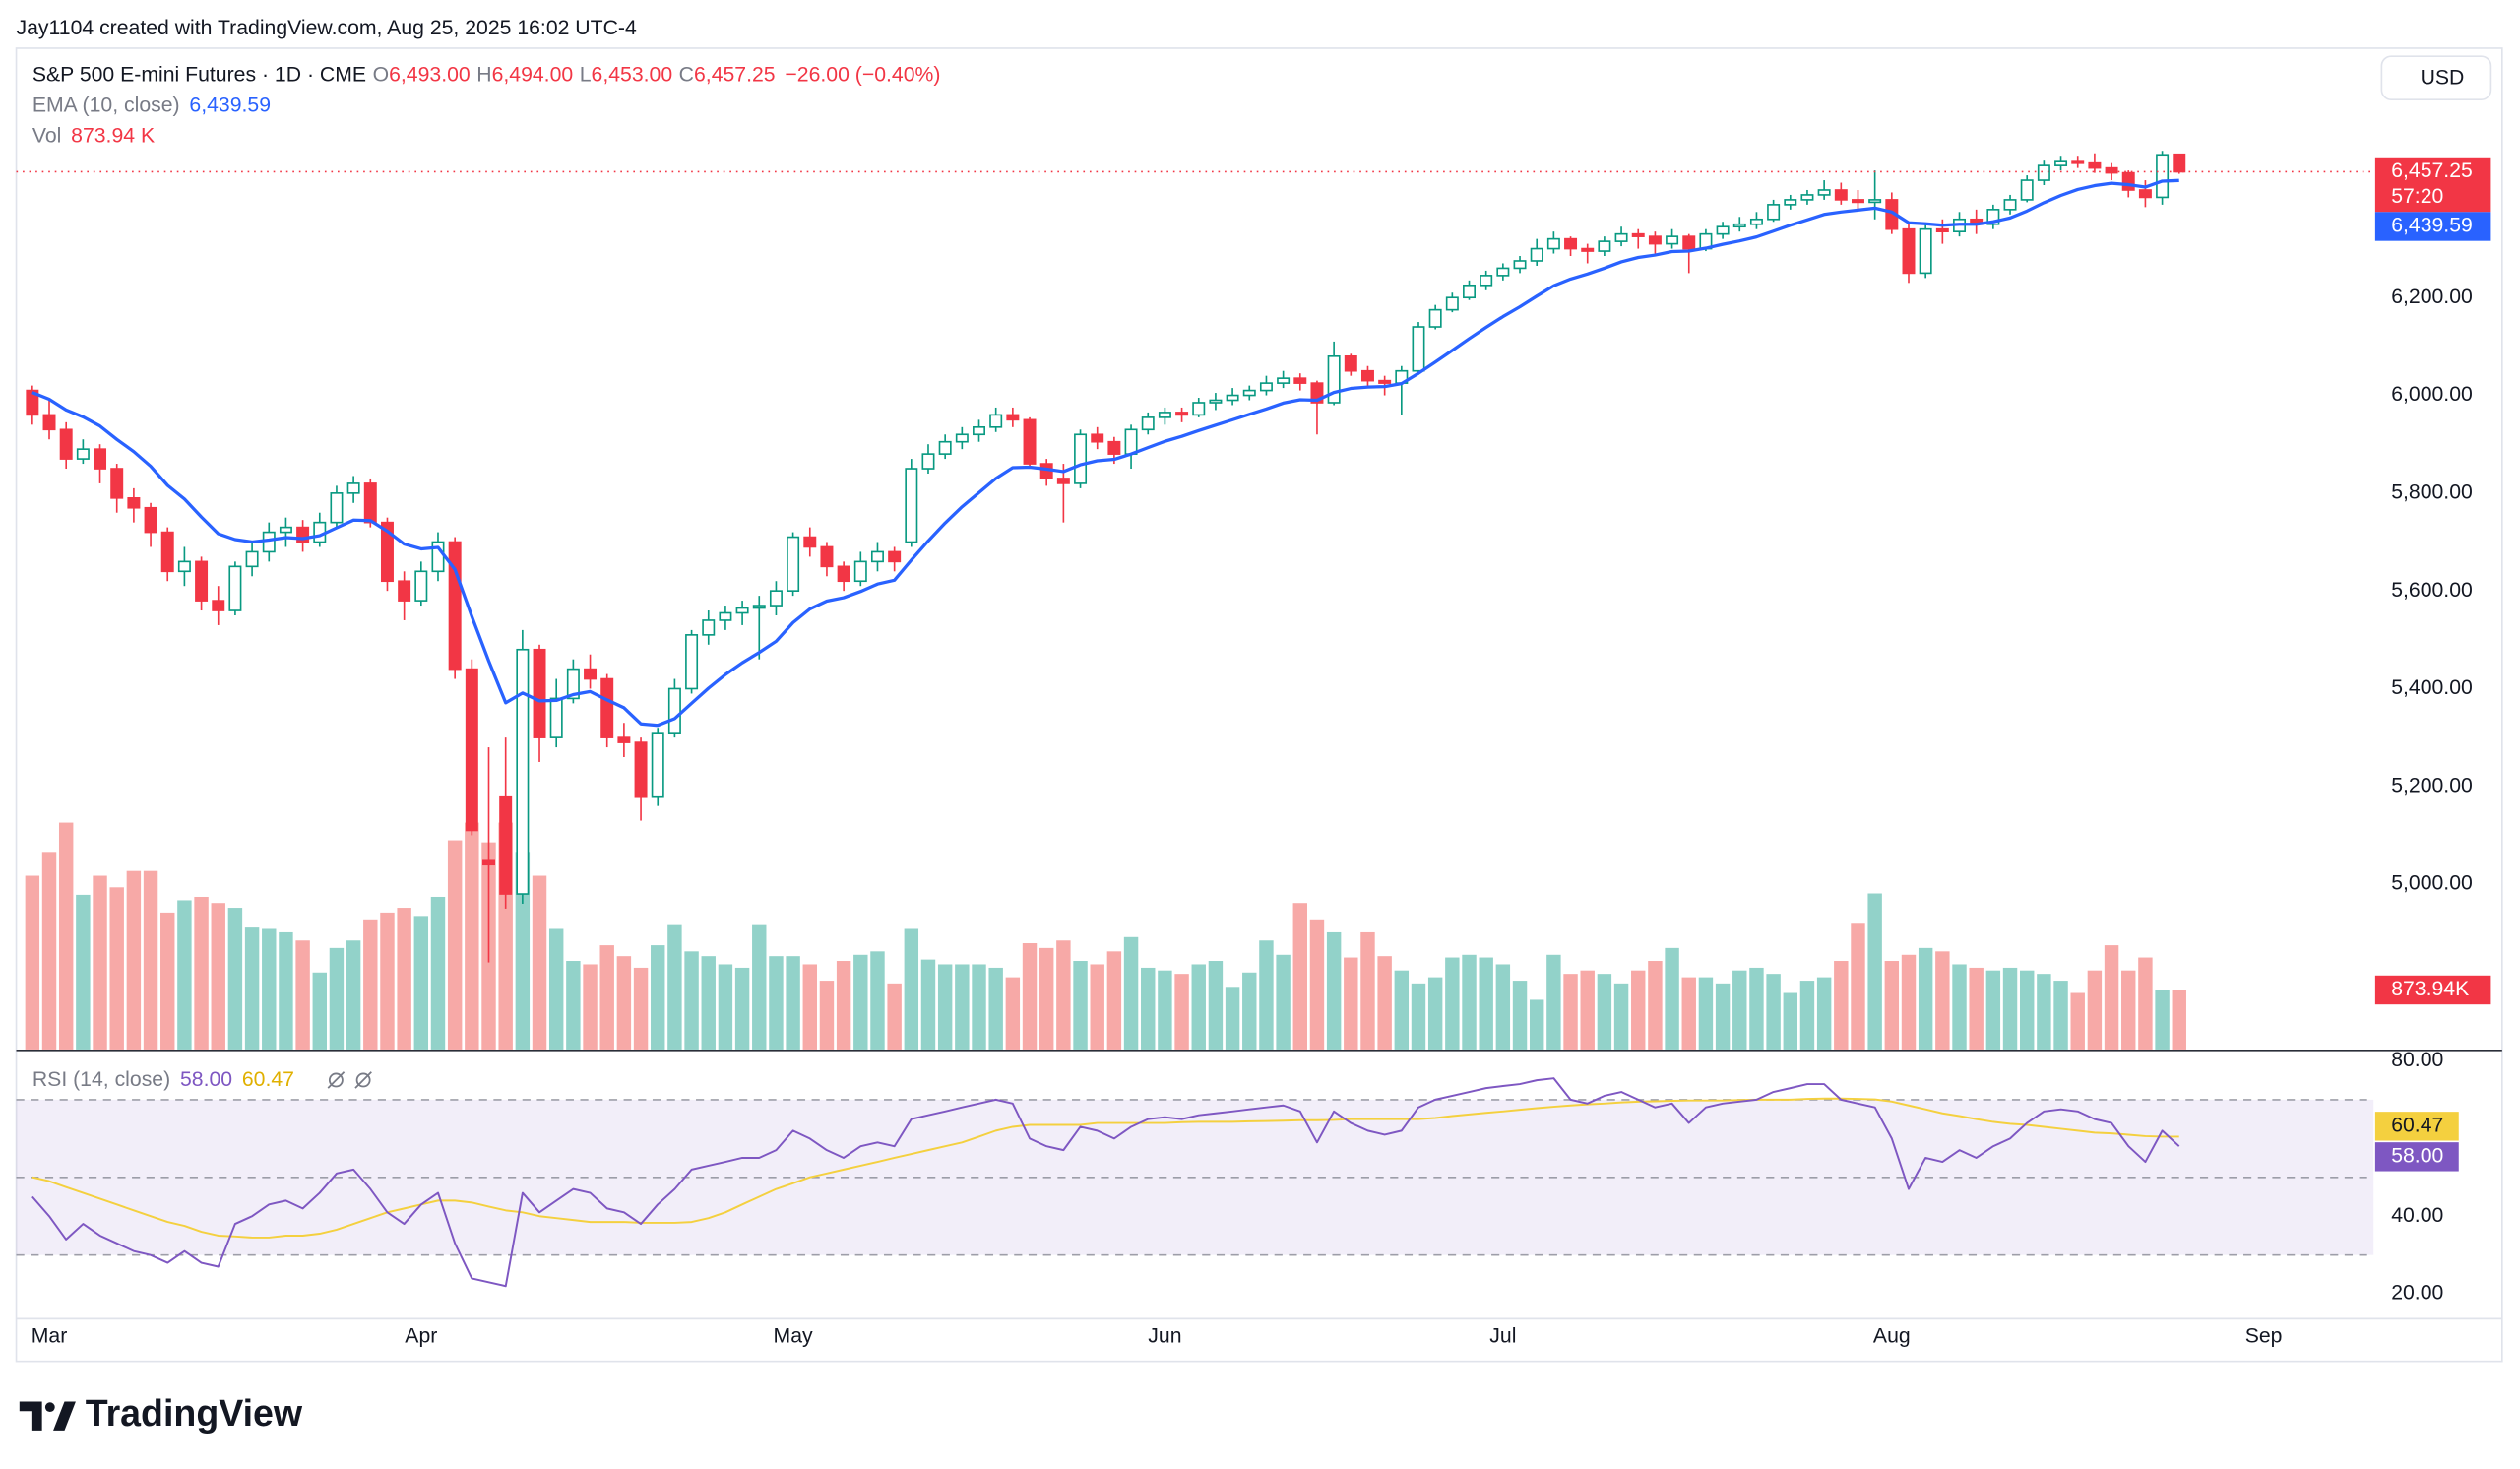 Image resolution: width=2520 pixels, height=1469 pixels. I want to click on currency-button, so click(2436, 78).